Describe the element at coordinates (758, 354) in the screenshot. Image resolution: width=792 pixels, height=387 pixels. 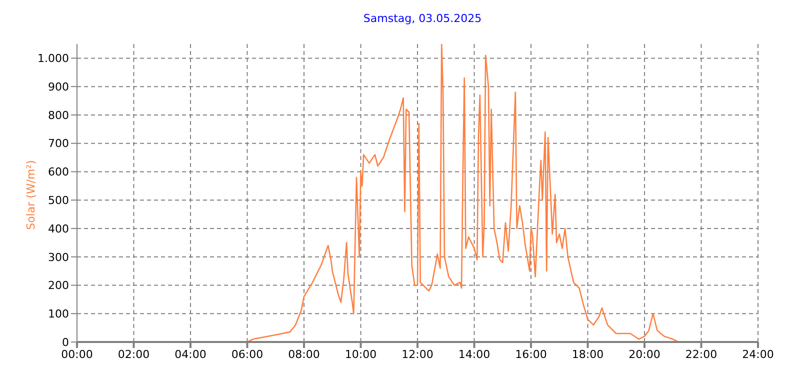
I see `x-tick-label: 24:00` at that location.